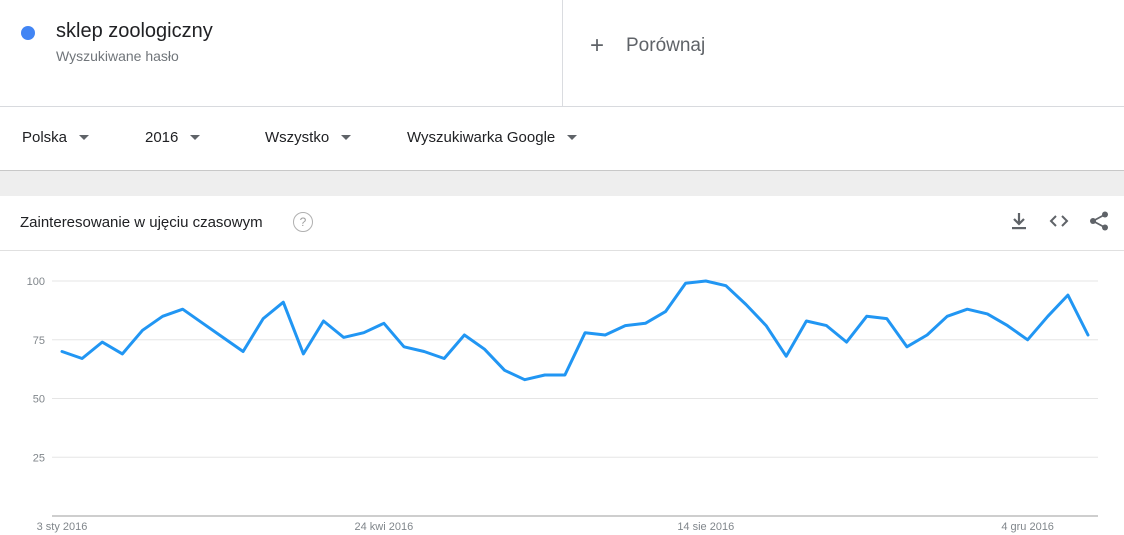  What do you see at coordinates (562, 223) in the screenshot?
I see `card-header: Zainteresowanie w ujęciu czasowym ?` at bounding box center [562, 223].